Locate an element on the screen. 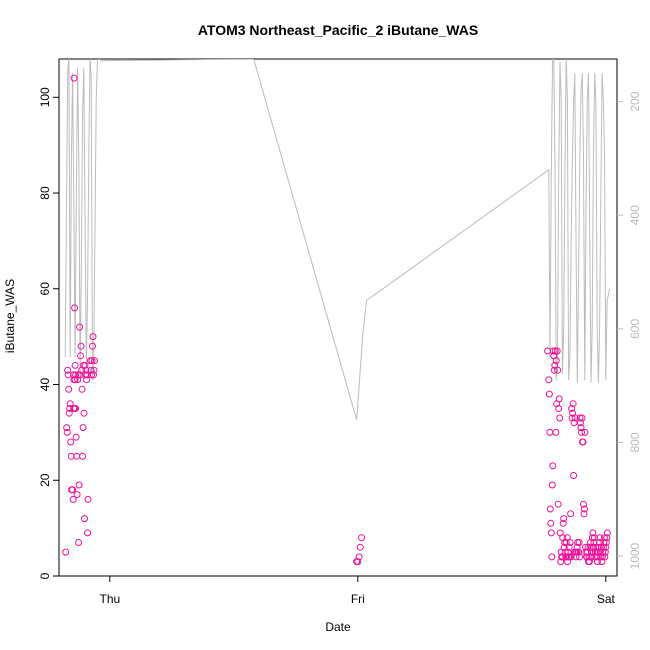 This screenshot has height=650, width=650. y-tick-label: 0 is located at coordinates (45, 575).